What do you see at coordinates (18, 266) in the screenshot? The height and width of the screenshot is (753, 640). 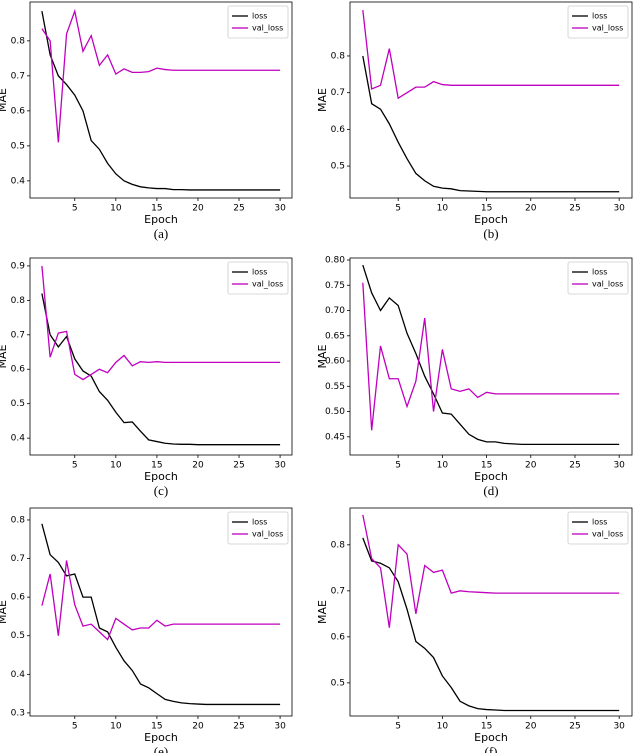 I see `y-tick-label: 0.9` at bounding box center [18, 266].